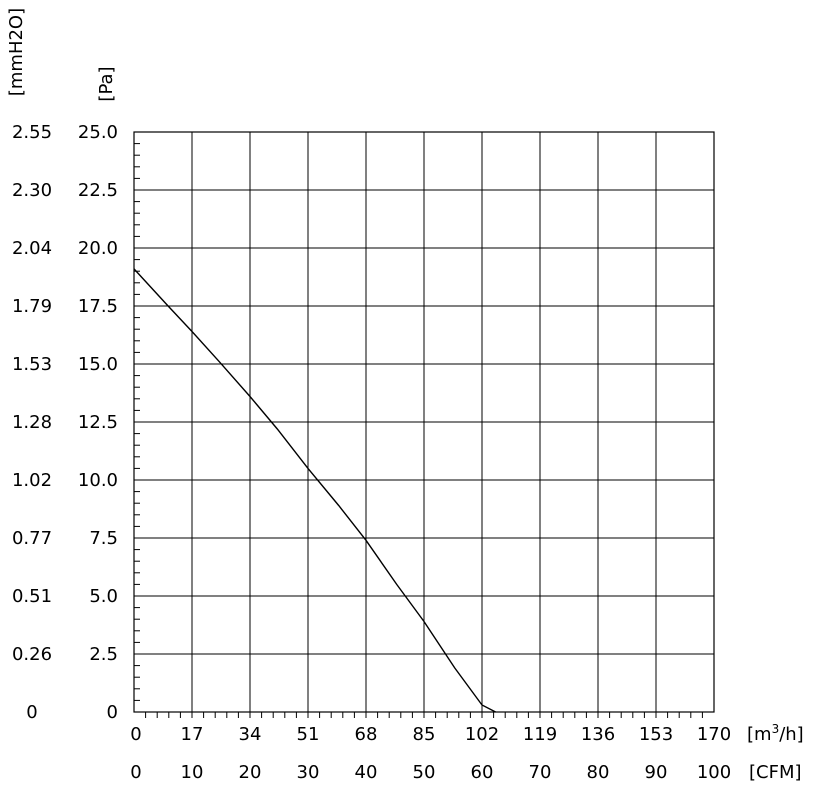 Image resolution: width=817 pixels, height=790 pixels. I want to click on x-tick-label-m3h: 0, so click(135, 734).